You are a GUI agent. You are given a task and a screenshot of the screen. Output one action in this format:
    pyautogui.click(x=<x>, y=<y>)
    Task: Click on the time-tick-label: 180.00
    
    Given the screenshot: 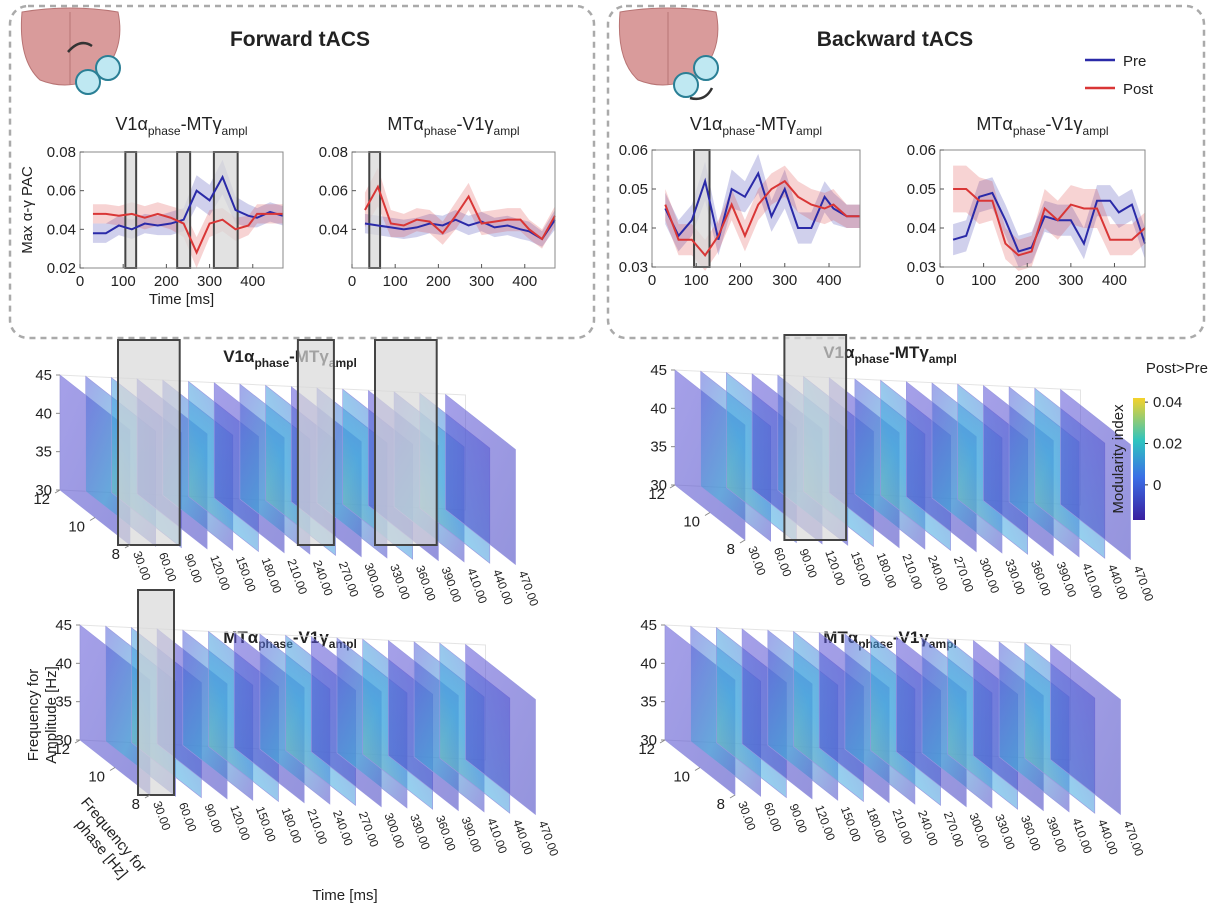 What is the action you would take?
    pyautogui.click(x=887, y=571)
    